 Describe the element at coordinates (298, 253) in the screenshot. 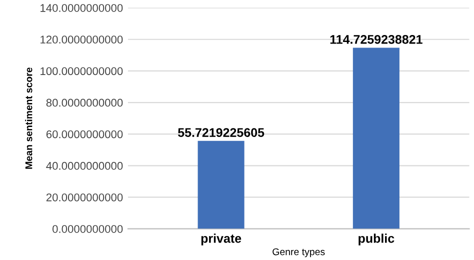

I see `x-axis-title: Genre types` at that location.